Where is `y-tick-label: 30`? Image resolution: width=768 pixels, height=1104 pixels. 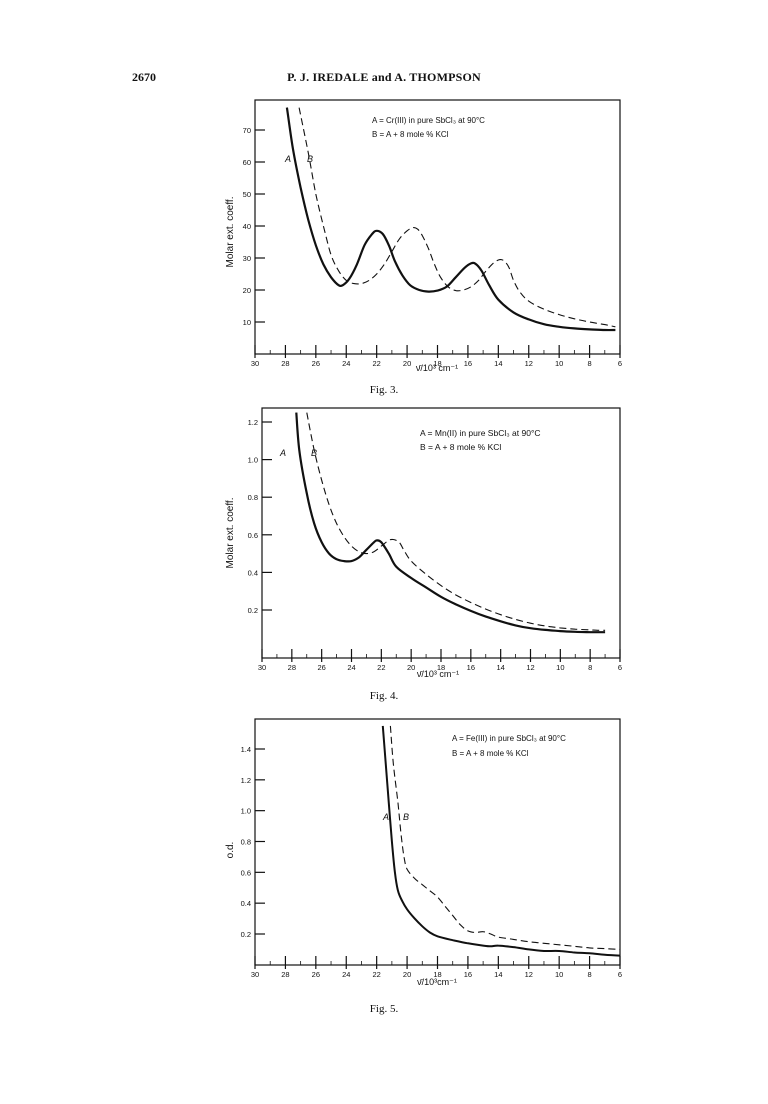 y-tick-label: 30 is located at coordinates (247, 258).